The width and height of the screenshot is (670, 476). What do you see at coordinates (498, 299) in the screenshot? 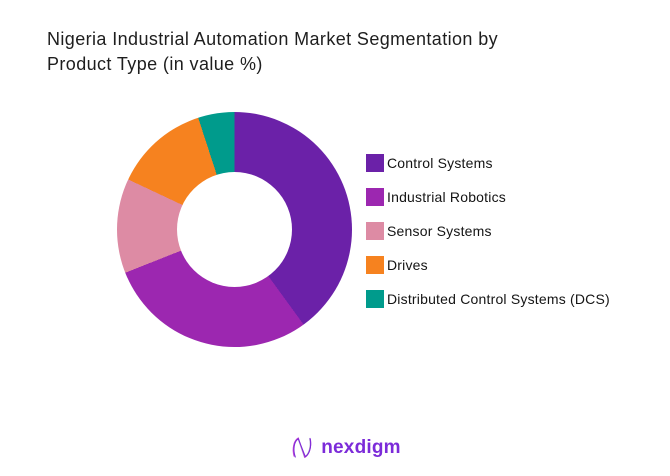
I see `legend-label-distributed-control-systems-dcs: Distributed Control Systems (DCS)` at bounding box center [498, 299].